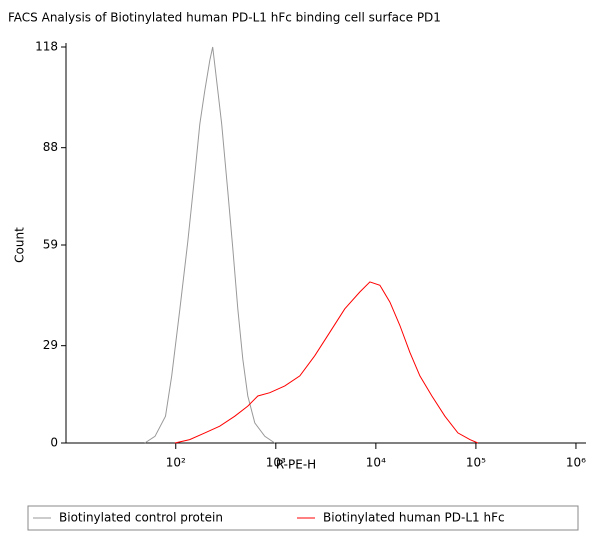  I want to click on x-tick-label: 10⁵, so click(476, 463).